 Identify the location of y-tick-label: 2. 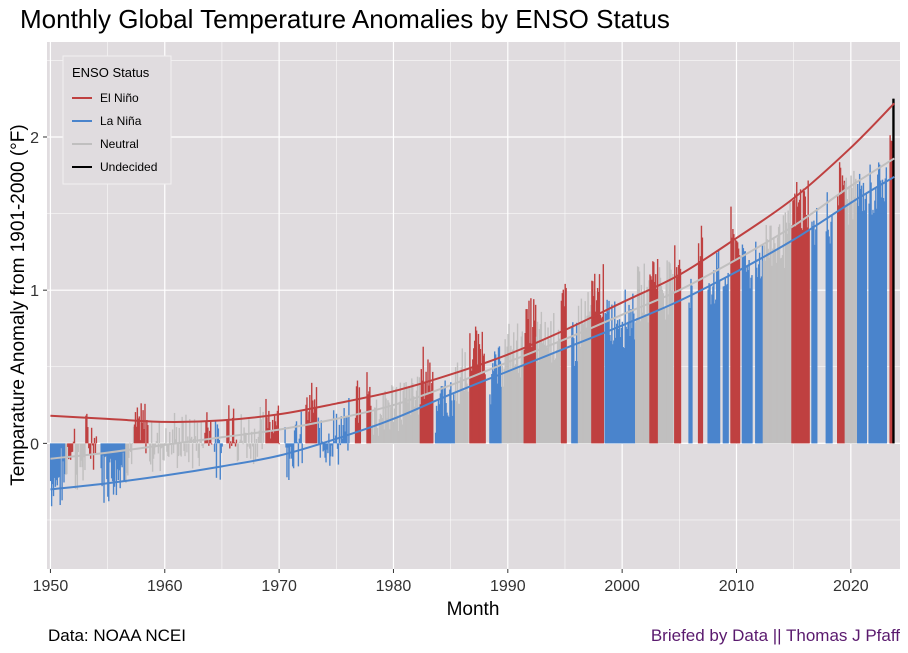
(34, 138).